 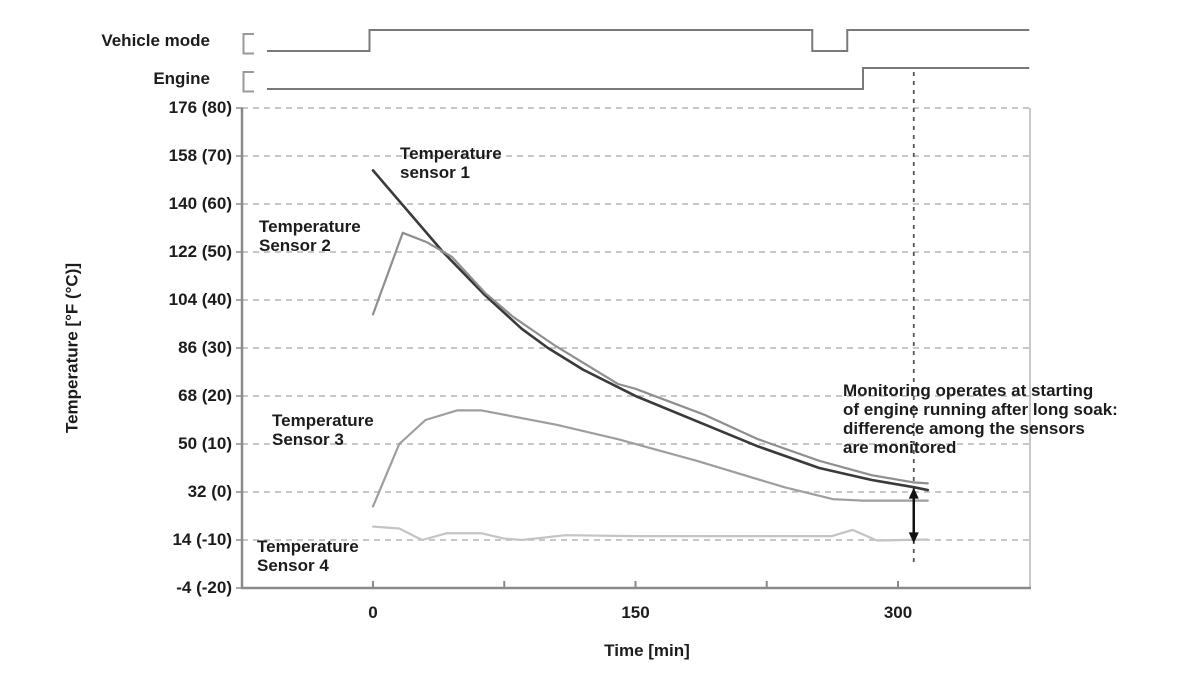 What do you see at coordinates (248, 44) in the screenshot?
I see `signal-bracket-vehicle-mode` at bounding box center [248, 44].